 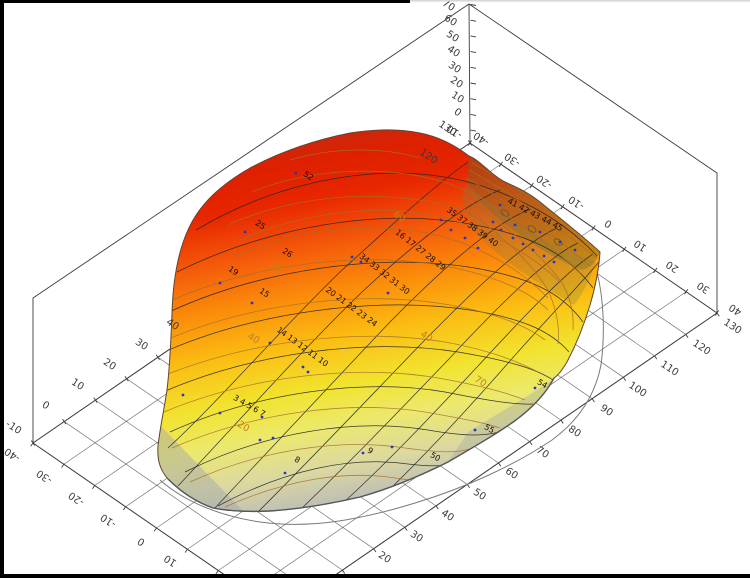 I want to click on label: 90, so click(x=606, y=411).